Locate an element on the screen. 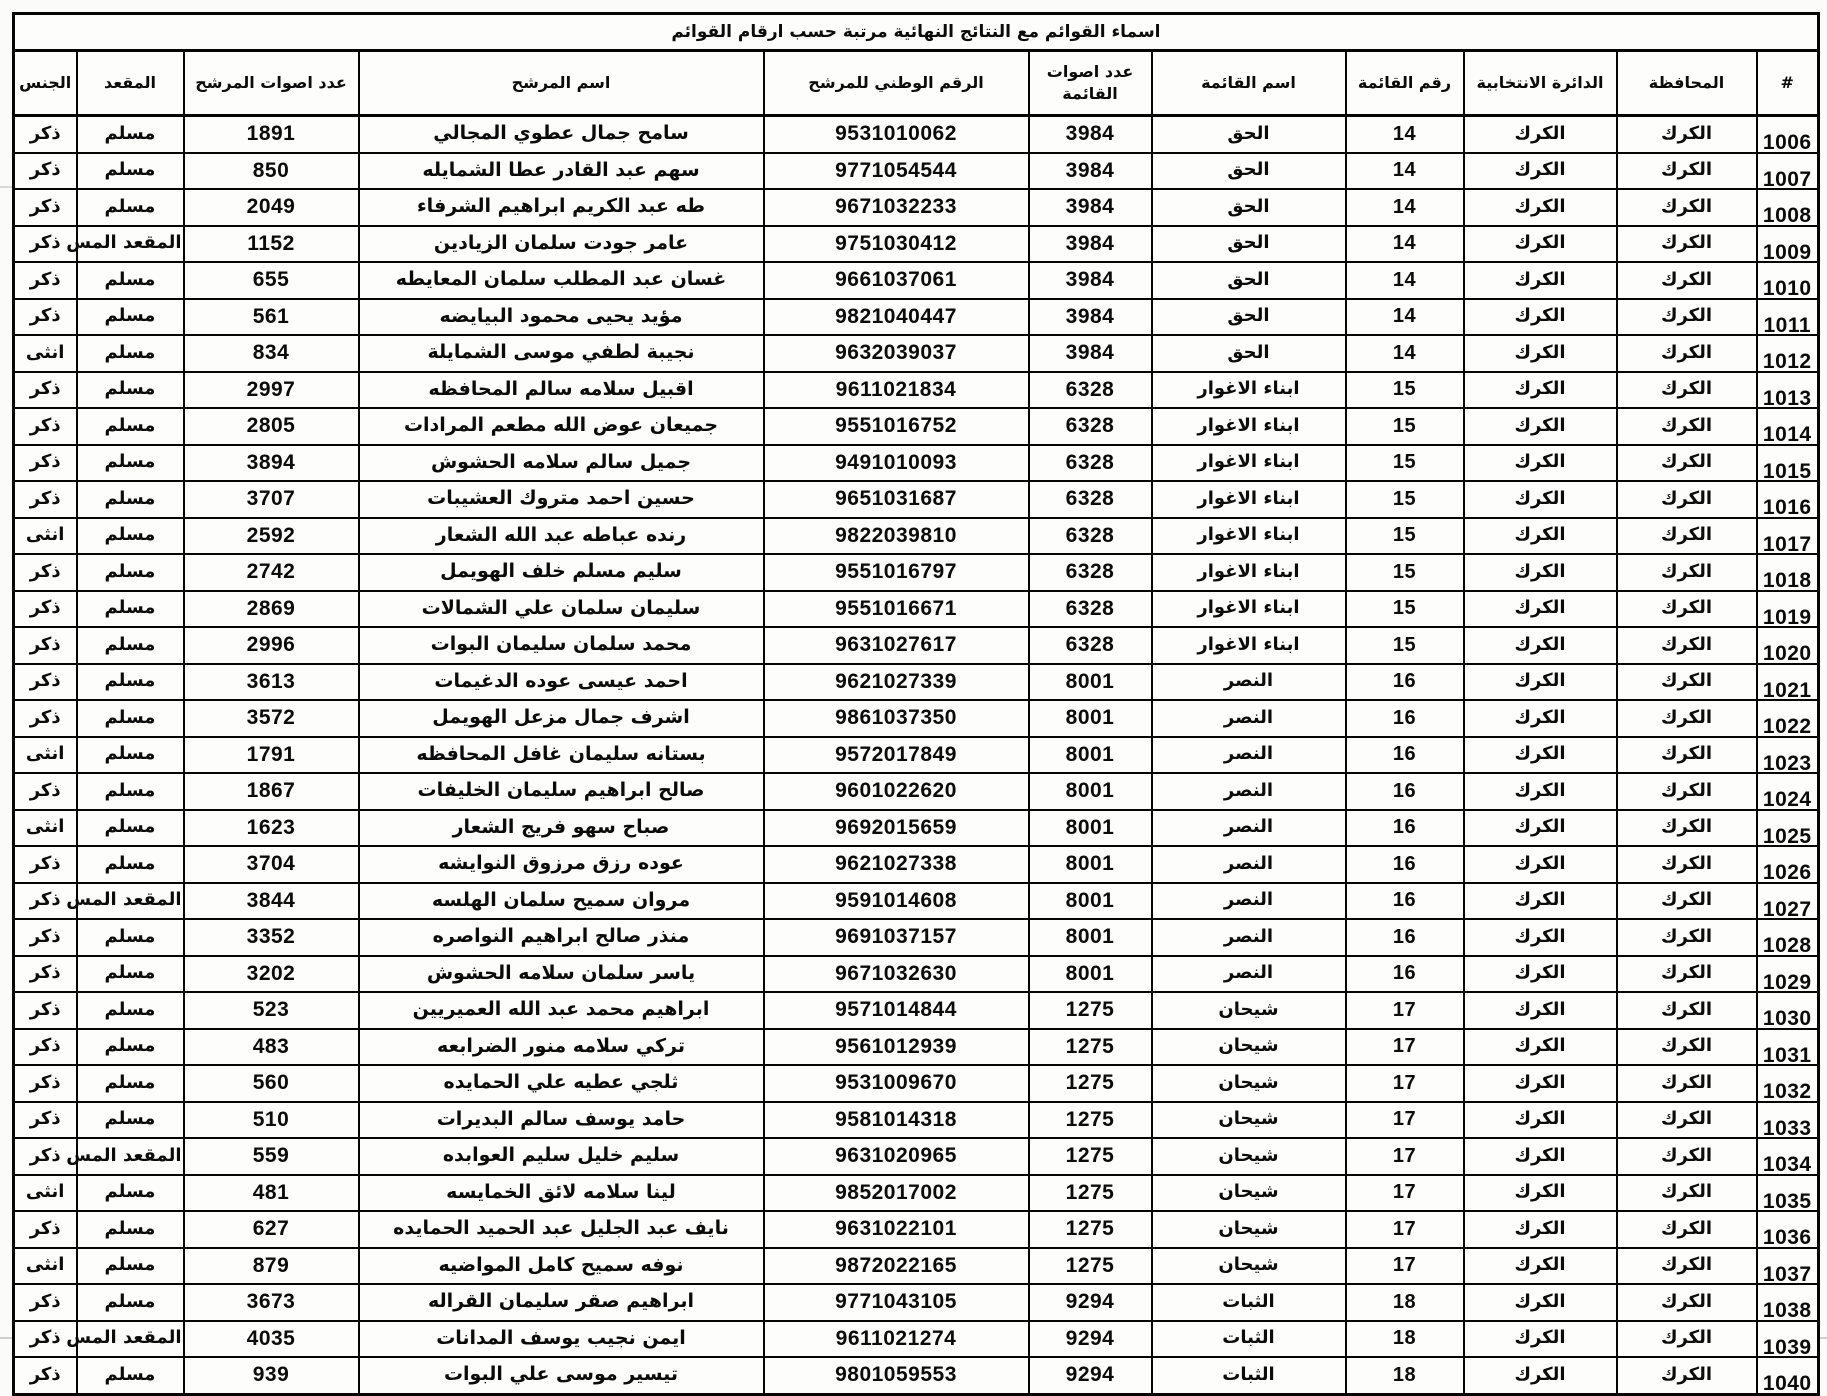 The height and width of the screenshot is (1396, 1827). cell-national-id: 9591014608 is located at coordinates (896, 900).